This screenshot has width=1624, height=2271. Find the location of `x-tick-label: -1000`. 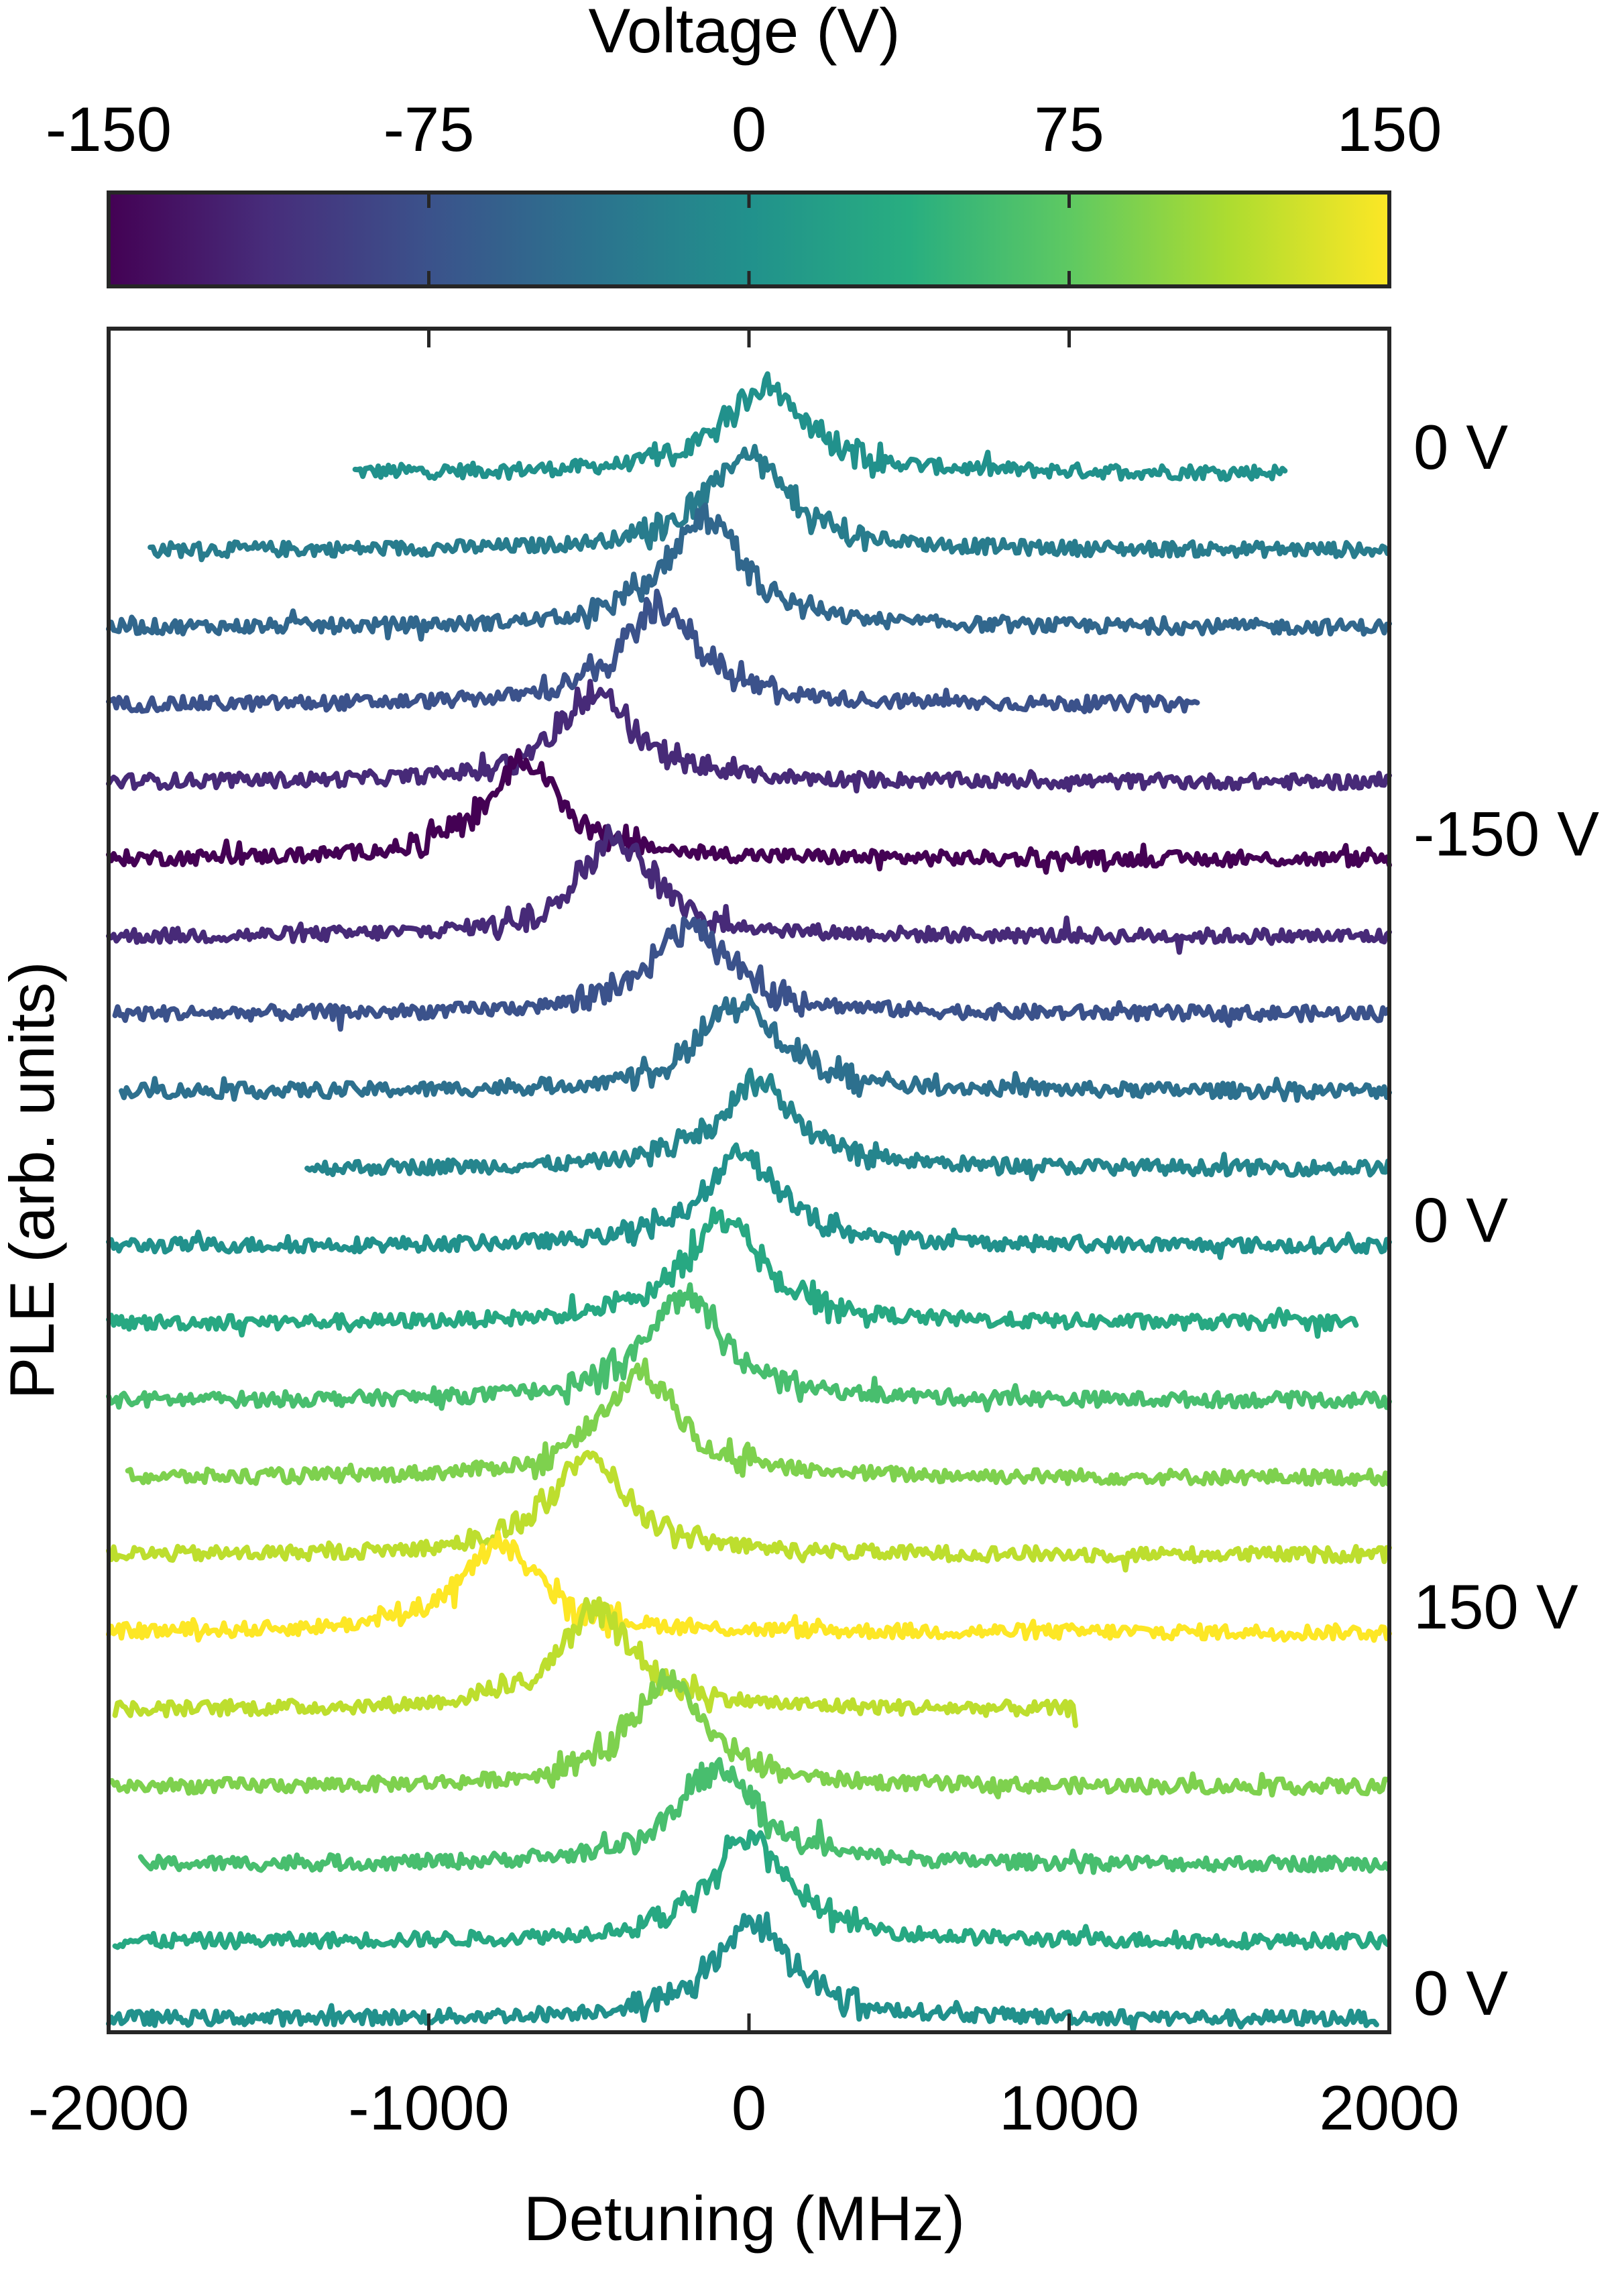

x-tick-label: -1000 is located at coordinates (428, 2107).